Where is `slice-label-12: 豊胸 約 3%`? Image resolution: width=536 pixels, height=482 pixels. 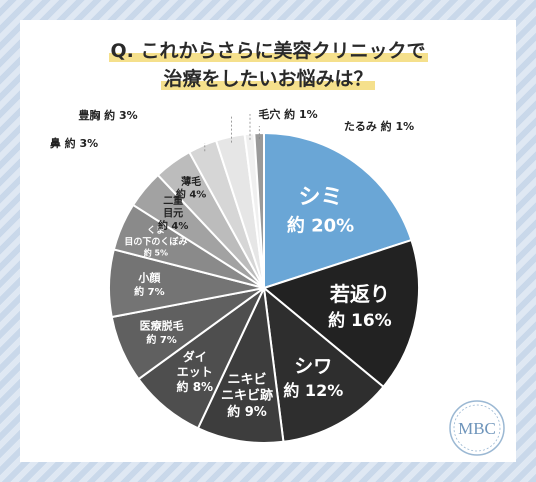
slice-label-12: 豊胸 約 3% is located at coordinates (107, 115).